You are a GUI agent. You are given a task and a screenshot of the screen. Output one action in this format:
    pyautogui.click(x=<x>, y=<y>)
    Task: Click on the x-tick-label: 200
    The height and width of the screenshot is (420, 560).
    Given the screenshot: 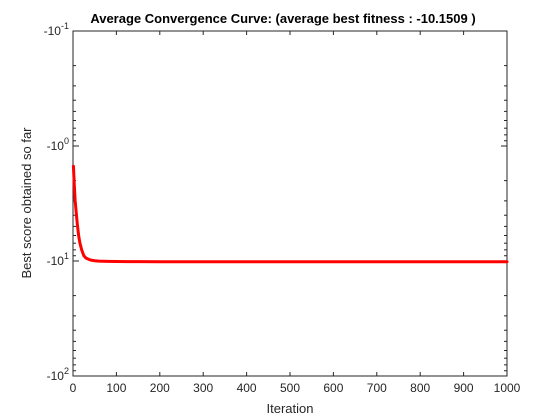 What is the action you would take?
    pyautogui.click(x=160, y=388)
    